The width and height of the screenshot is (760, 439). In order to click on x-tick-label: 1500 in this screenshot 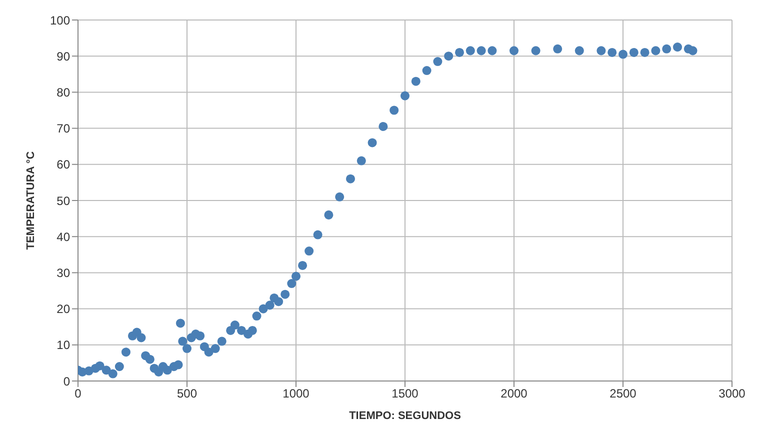, I will do `click(405, 393)`.